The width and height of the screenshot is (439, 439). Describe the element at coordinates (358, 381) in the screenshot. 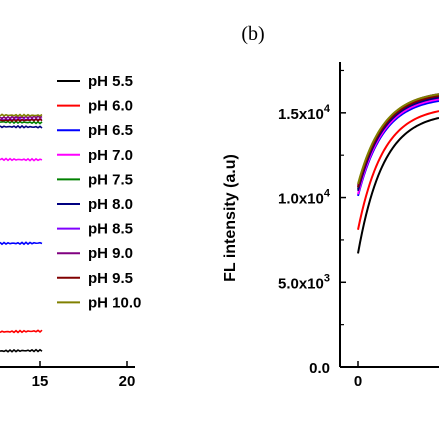

I see `panel-b-x-tick-label: 0` at that location.